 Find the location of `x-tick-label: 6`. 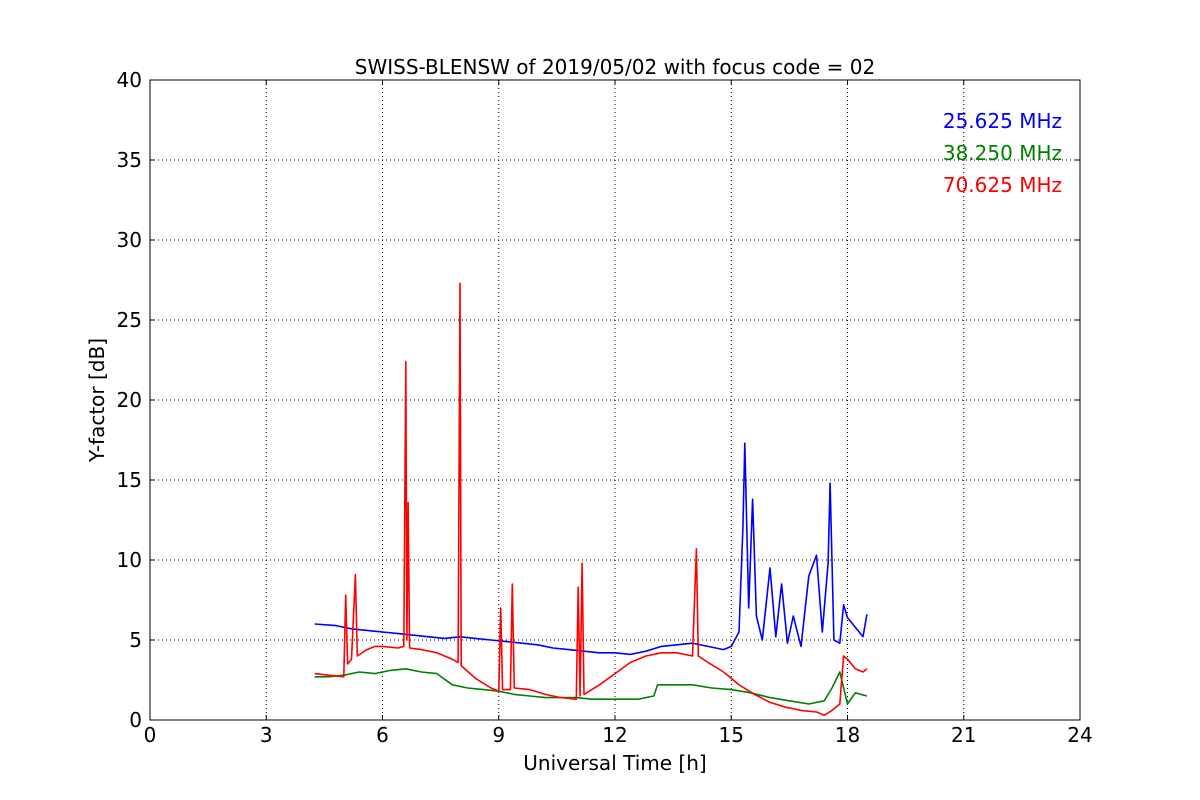

x-tick-label: 6 is located at coordinates (382, 735).